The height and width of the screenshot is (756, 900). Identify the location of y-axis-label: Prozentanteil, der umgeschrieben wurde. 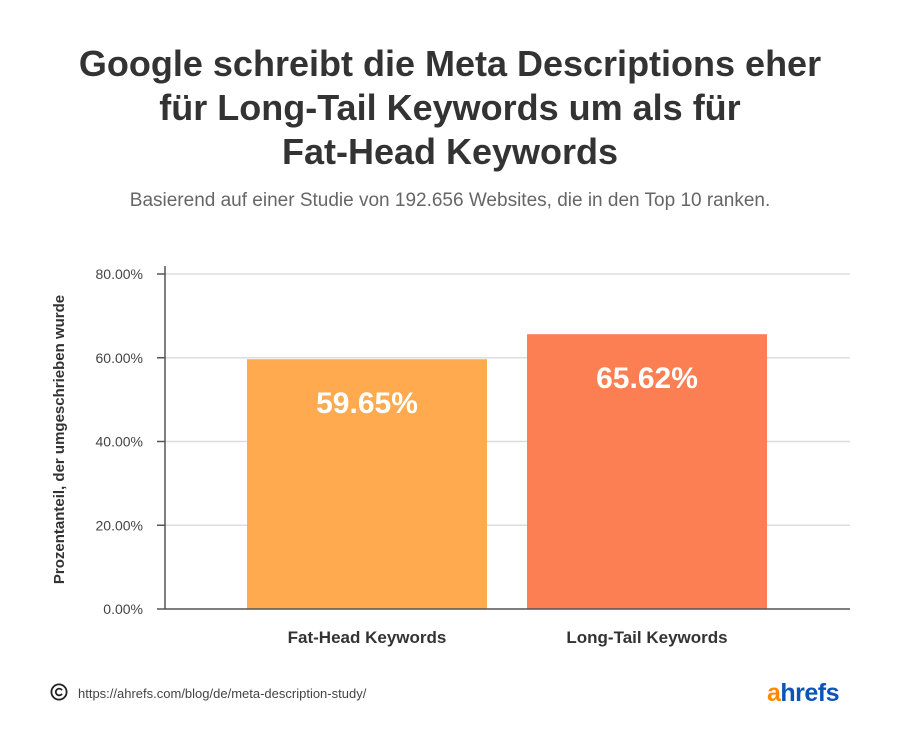
(59, 439).